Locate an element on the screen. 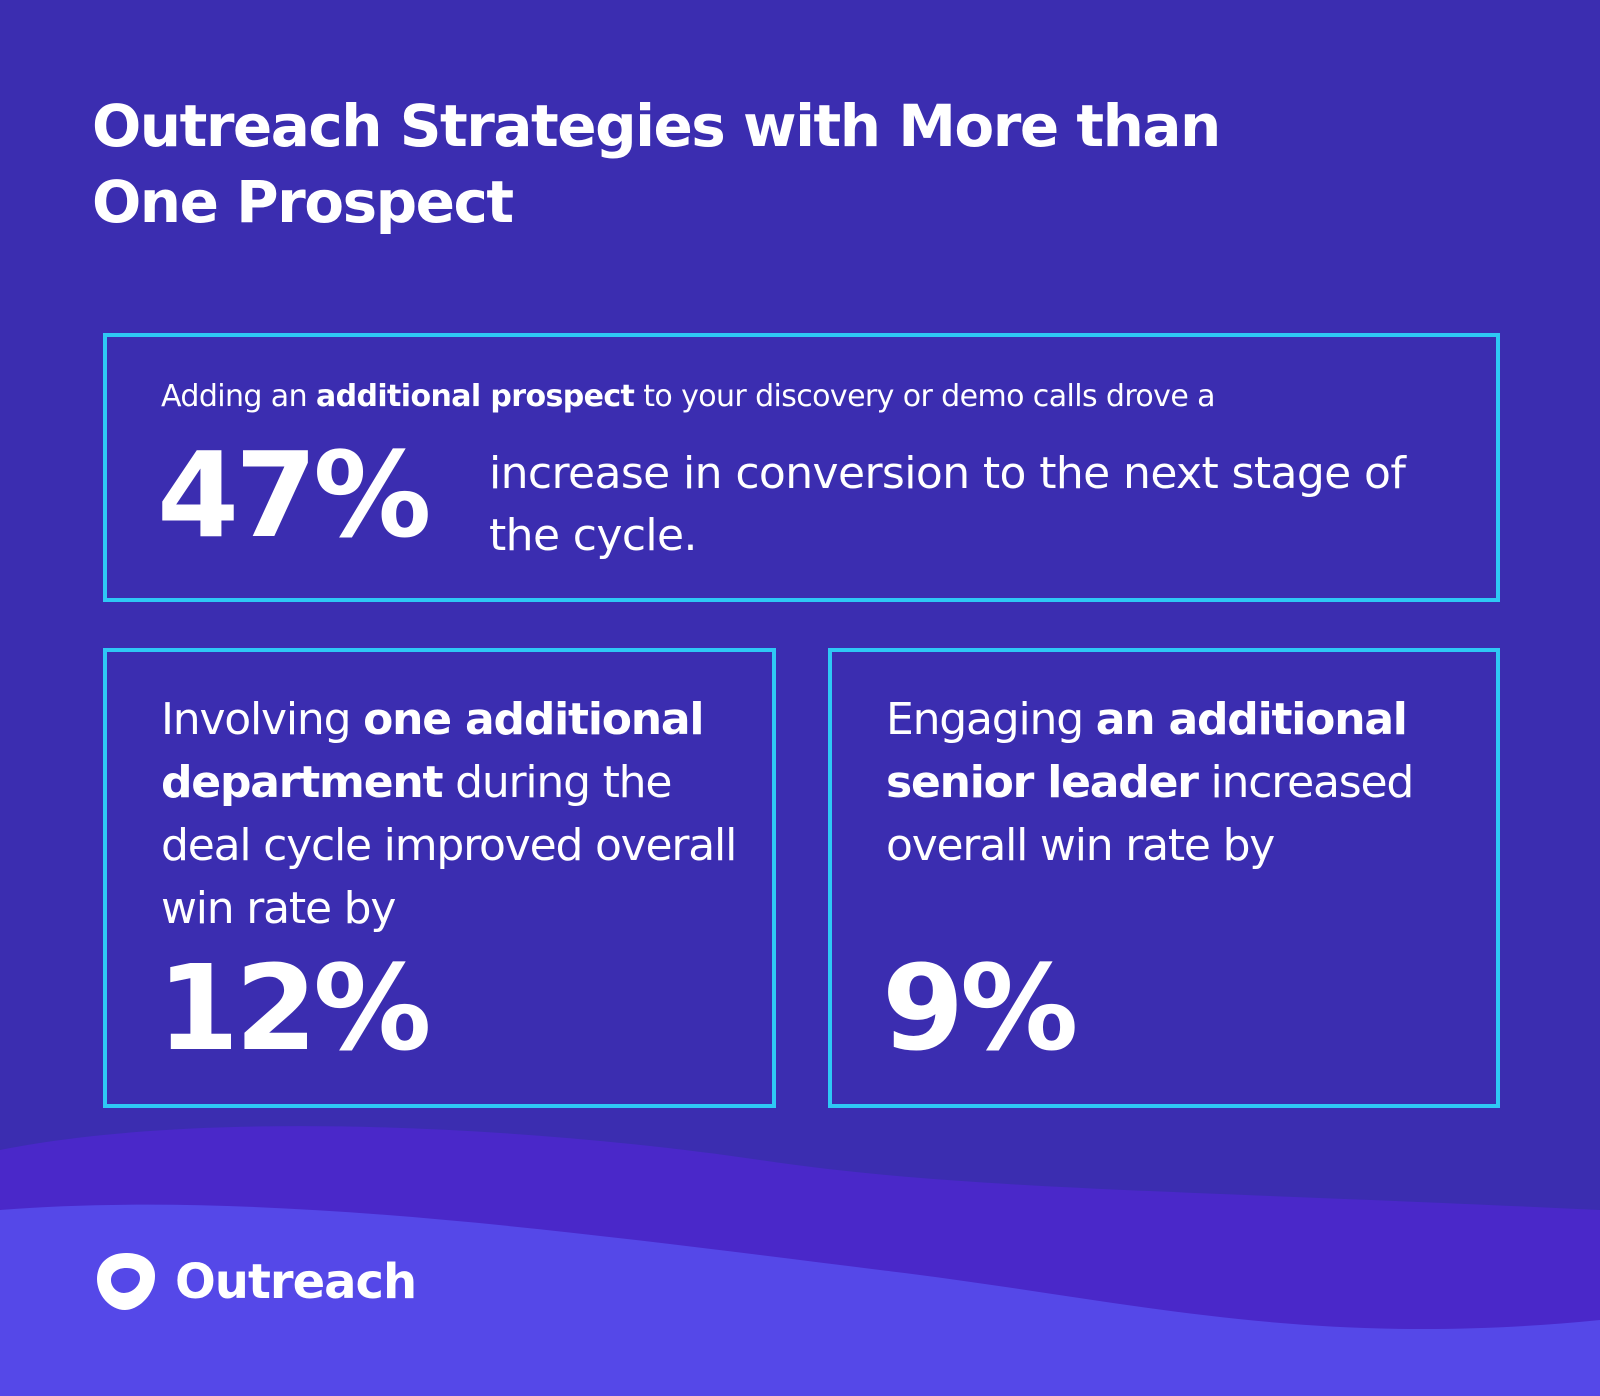 This screenshot has width=1600, height=1396. title-line-2: One Prospect is located at coordinates (303, 202).